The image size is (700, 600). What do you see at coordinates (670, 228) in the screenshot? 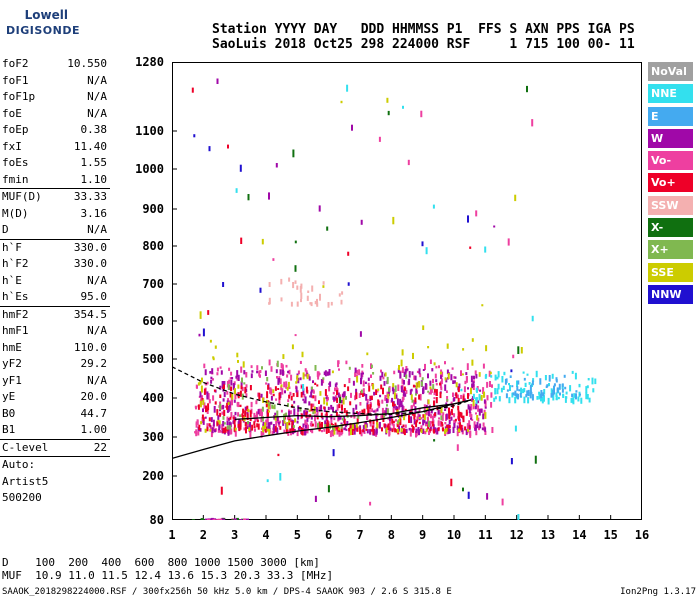
I see `legend-item-x-minus: X-` at bounding box center [670, 228].